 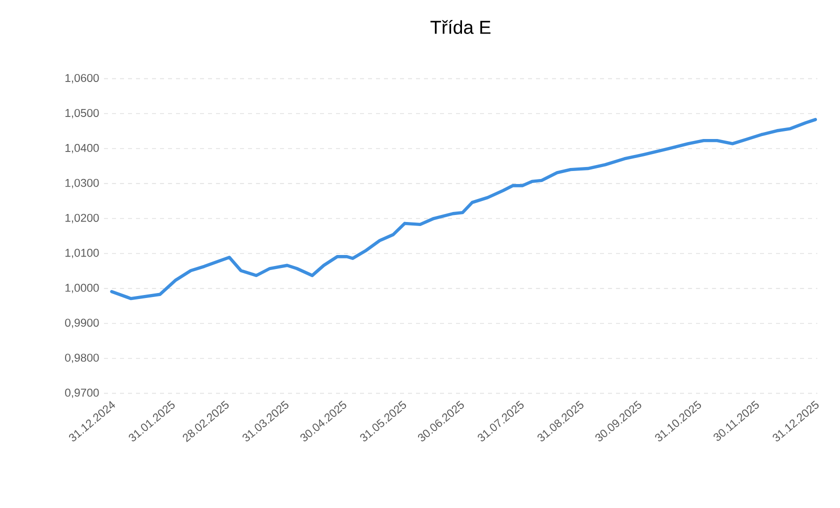 What do you see at coordinates (460, 27) in the screenshot?
I see `chart-title: Třída E` at bounding box center [460, 27].